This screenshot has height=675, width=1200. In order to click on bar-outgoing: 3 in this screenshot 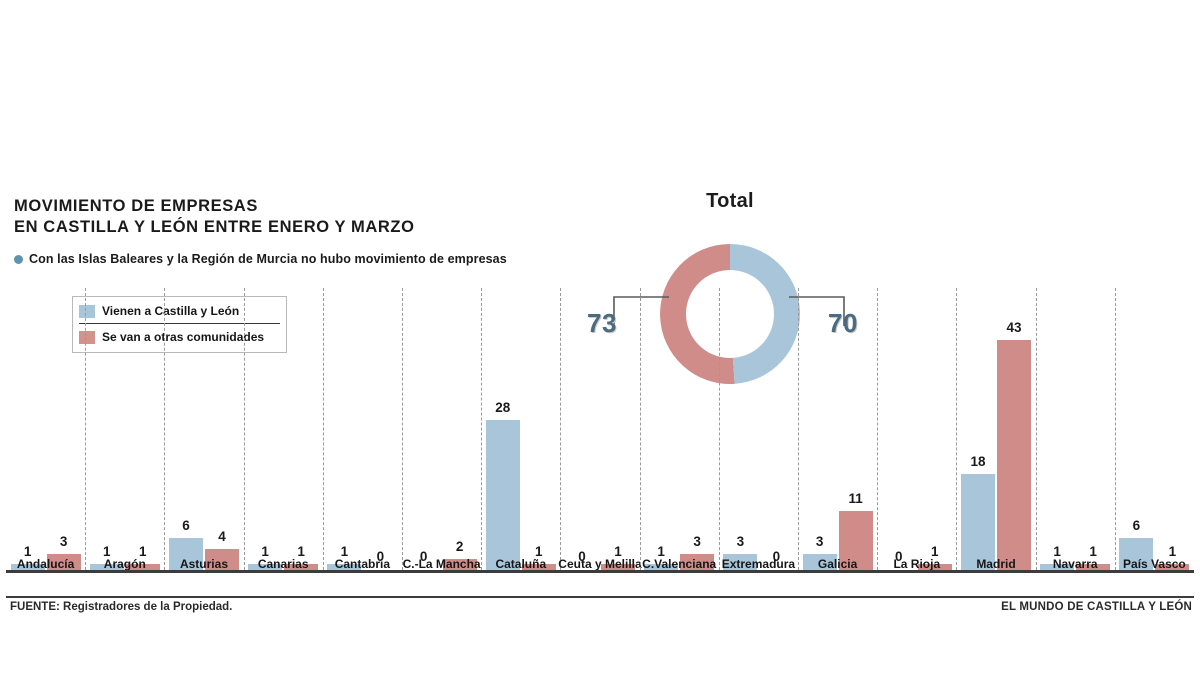, I will do `click(697, 552)`.